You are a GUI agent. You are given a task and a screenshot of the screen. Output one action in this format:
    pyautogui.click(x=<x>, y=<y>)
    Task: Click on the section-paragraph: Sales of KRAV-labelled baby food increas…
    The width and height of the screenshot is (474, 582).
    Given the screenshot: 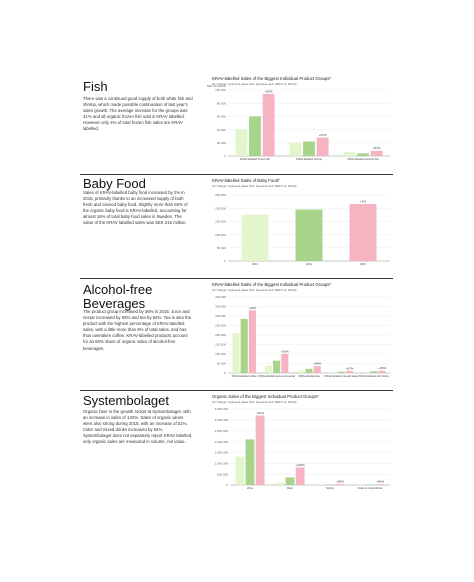 What is the action you would take?
    pyautogui.click(x=135, y=208)
    